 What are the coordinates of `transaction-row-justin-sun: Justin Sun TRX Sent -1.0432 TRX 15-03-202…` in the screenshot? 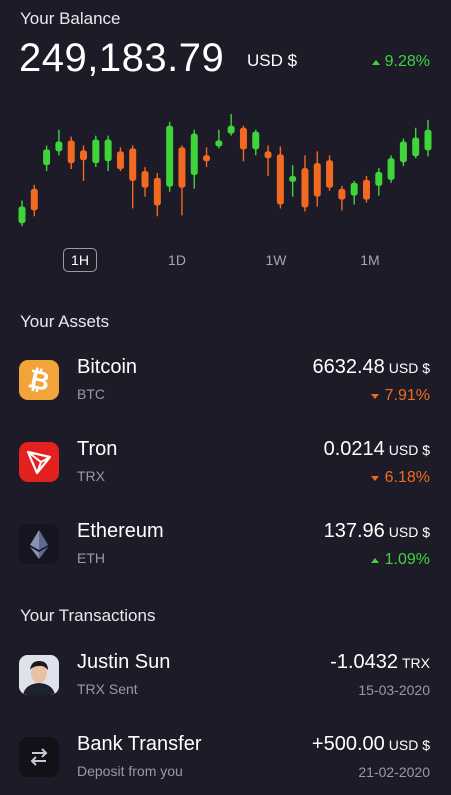 It's located at (225, 683).